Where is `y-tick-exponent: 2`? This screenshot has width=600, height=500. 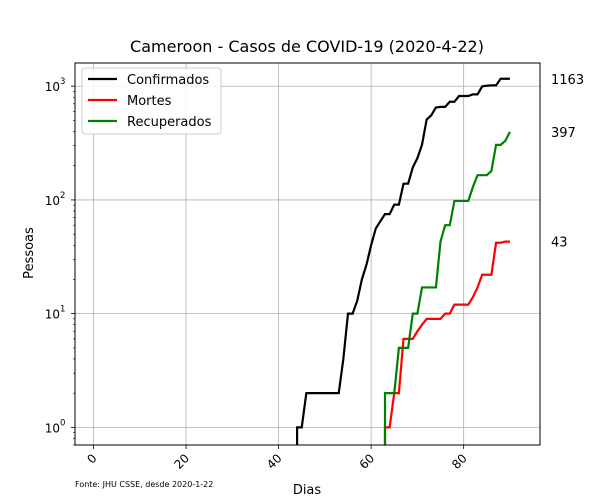
y-tick-exponent: 2 is located at coordinates (62, 196).